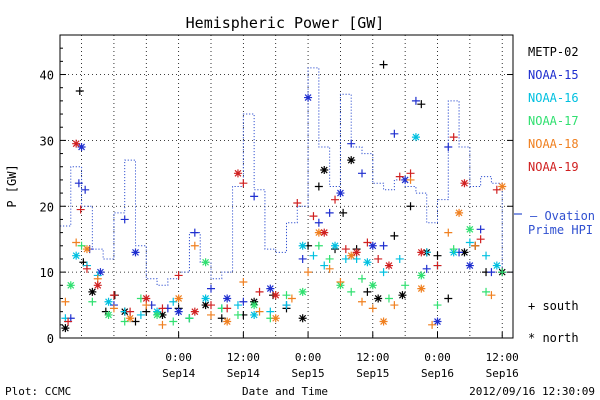 The width and height of the screenshot is (600, 400). Describe the element at coordinates (243, 373) in the screenshot. I see `x-tick-label-date: Sep14` at that location.